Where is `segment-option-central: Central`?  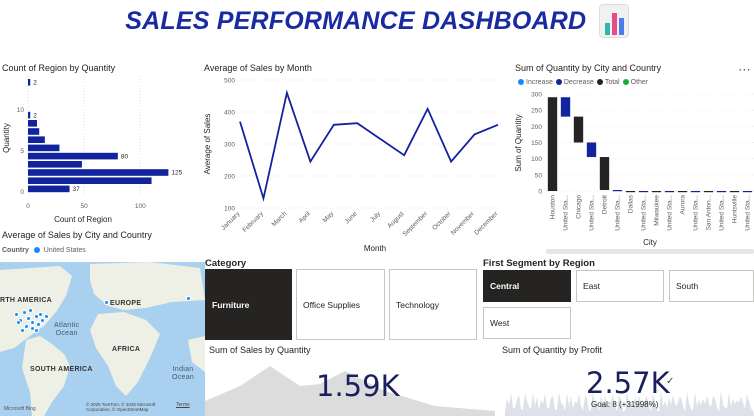 segment-option-central: Central is located at coordinates (527, 286).